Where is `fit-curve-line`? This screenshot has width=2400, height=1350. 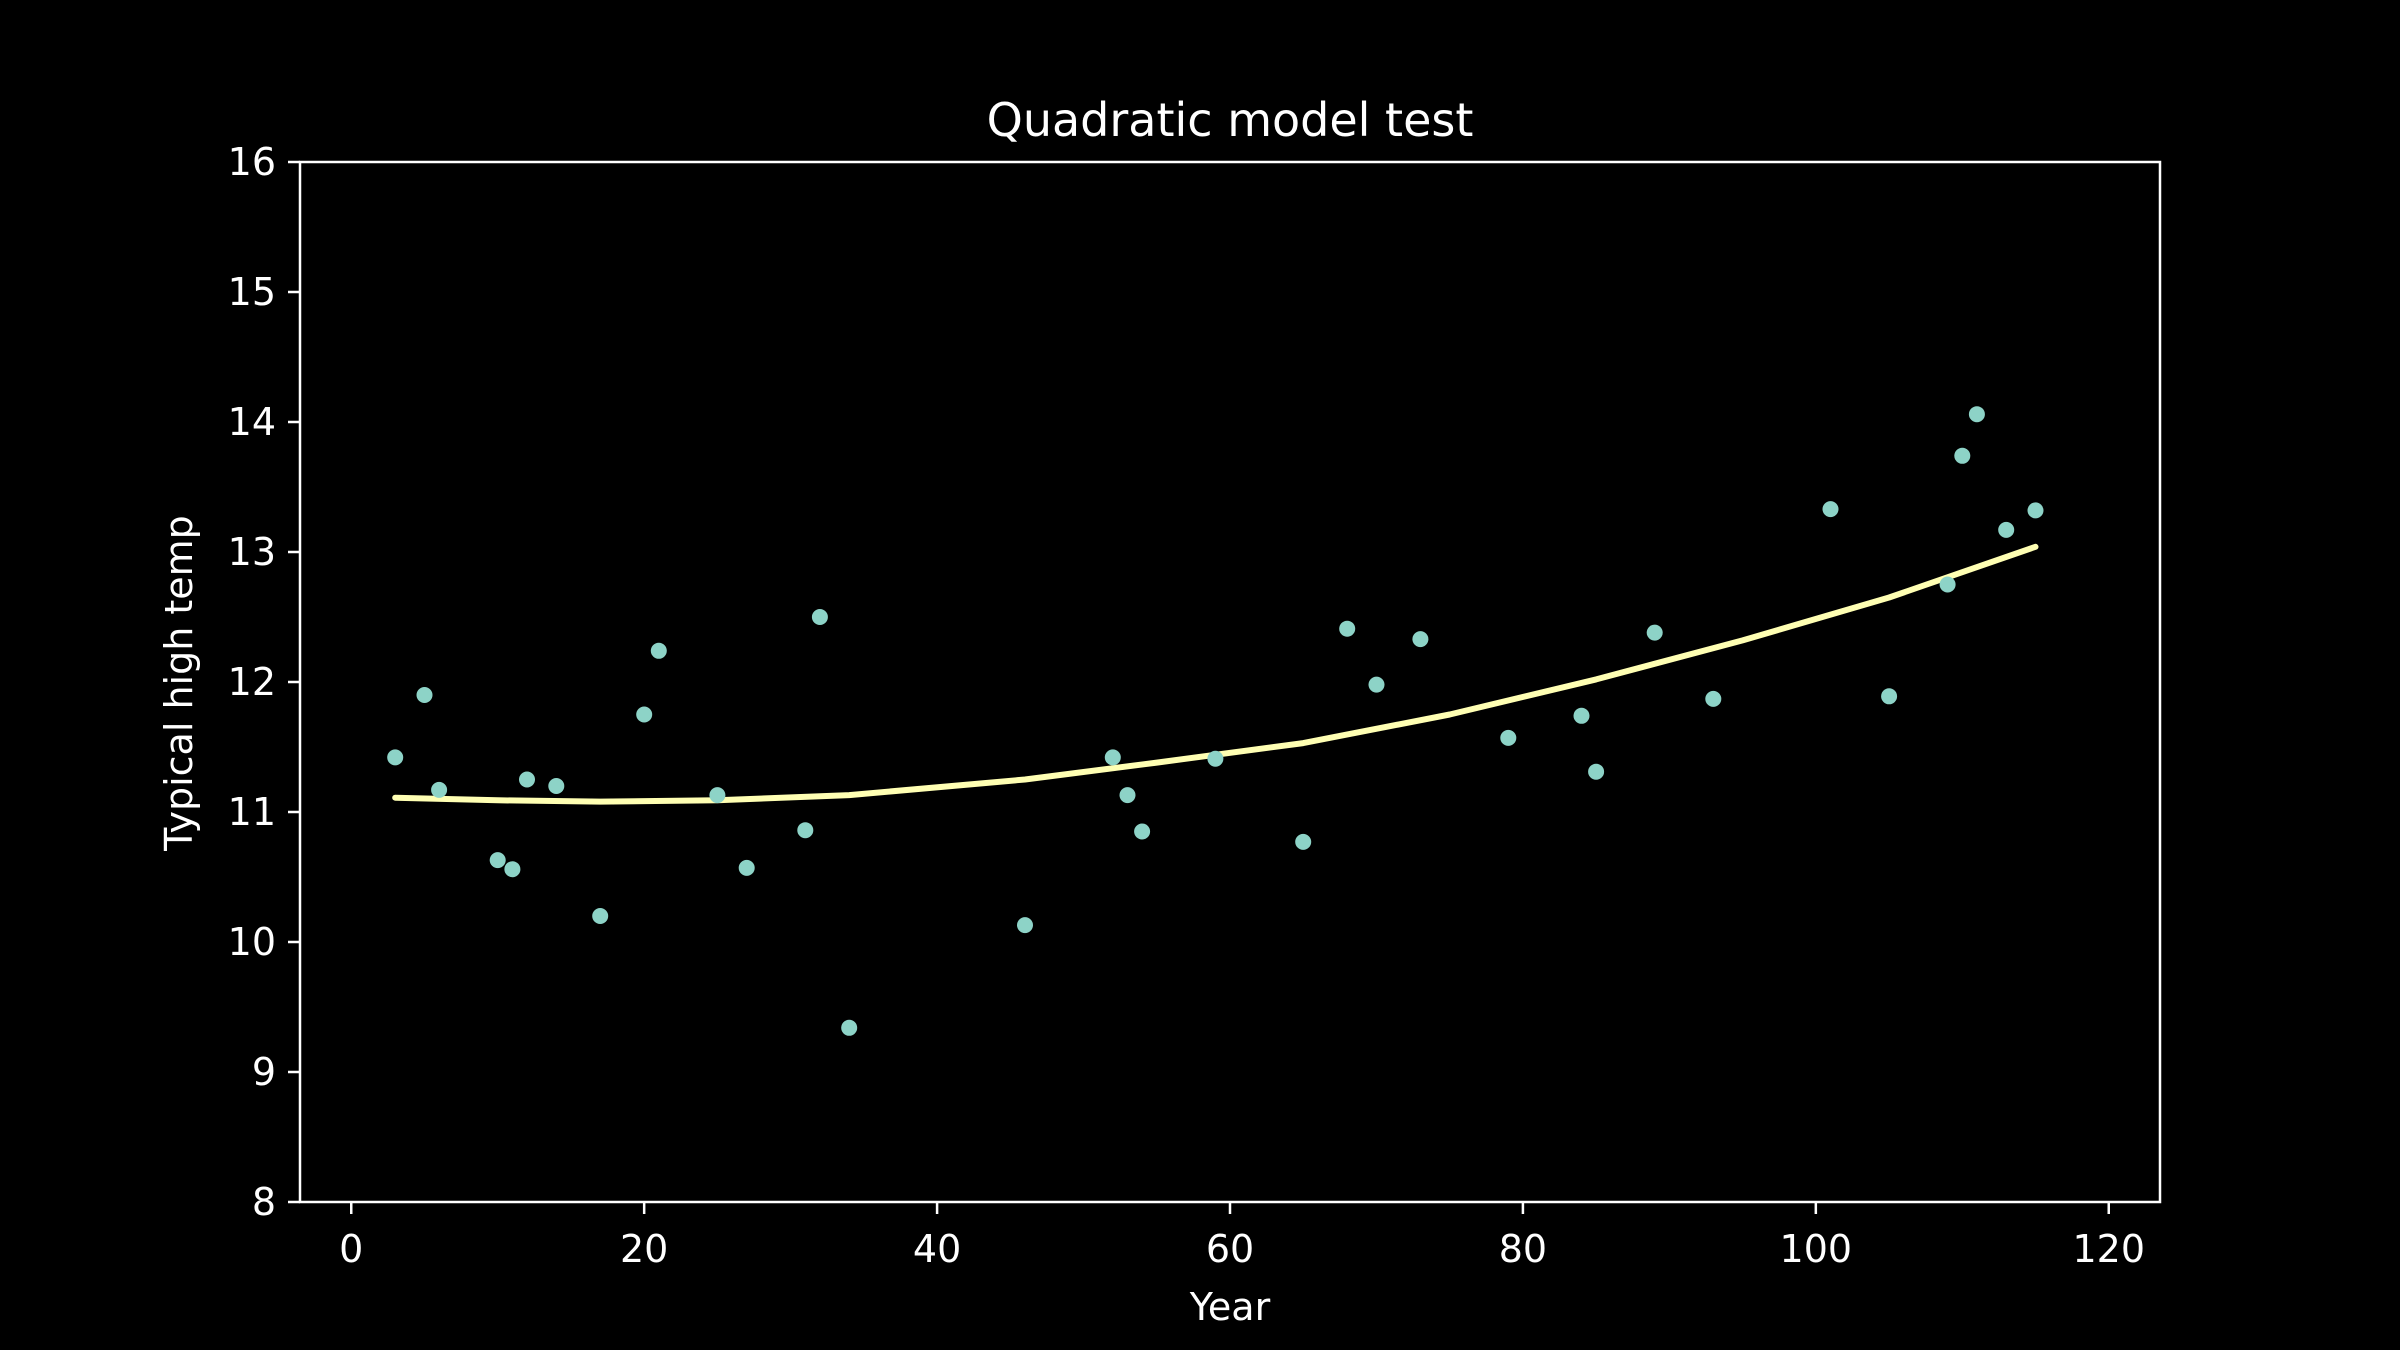
fit-curve-line is located at coordinates (1215, 674).